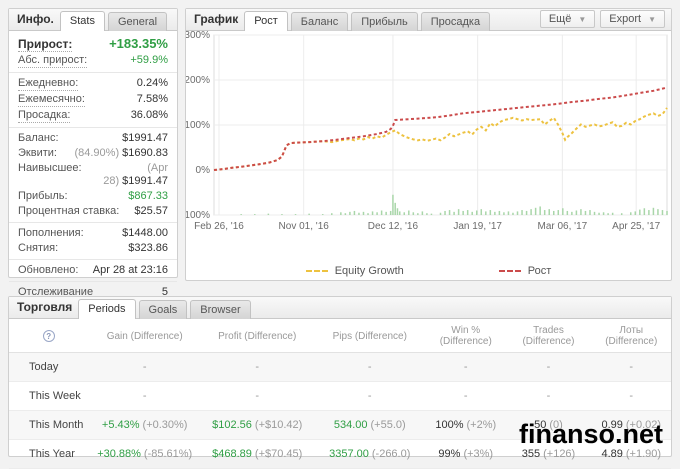 This screenshot has height=469, width=680. What do you see at coordinates (384, 21) in the screenshot?
I see `tab-profit: Прибыль` at bounding box center [384, 21].